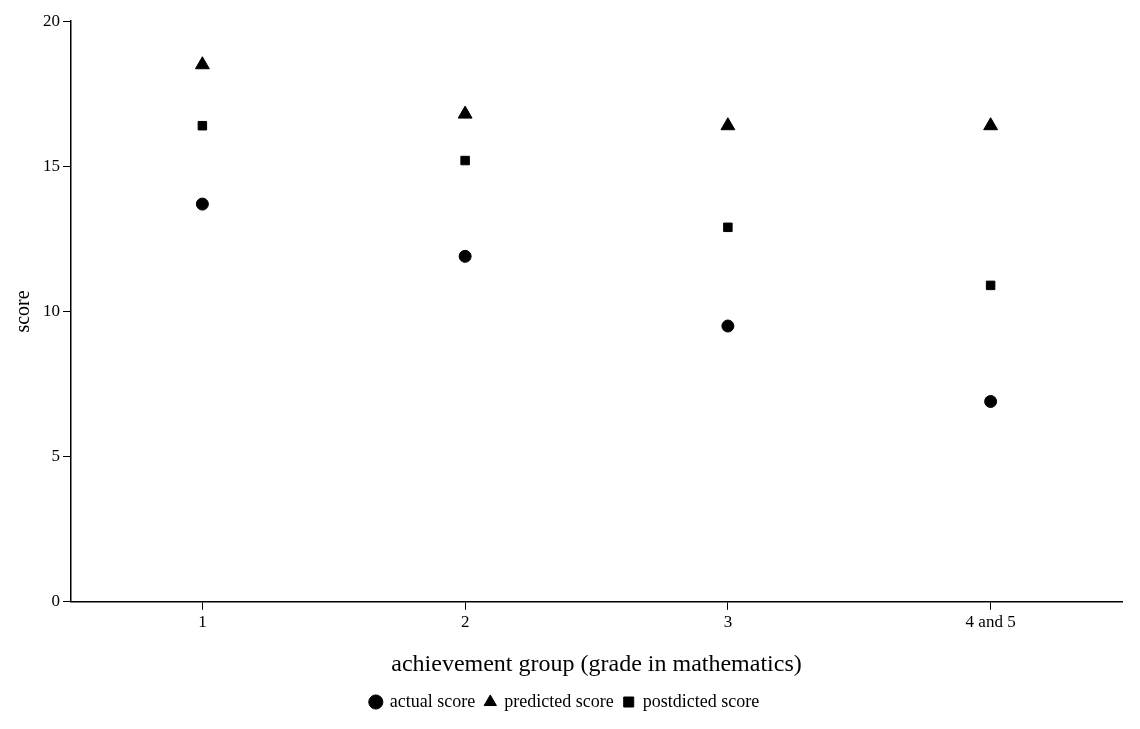 The height and width of the screenshot is (729, 1140). I want to click on x-tick-label: 4 and 5, so click(990, 622).